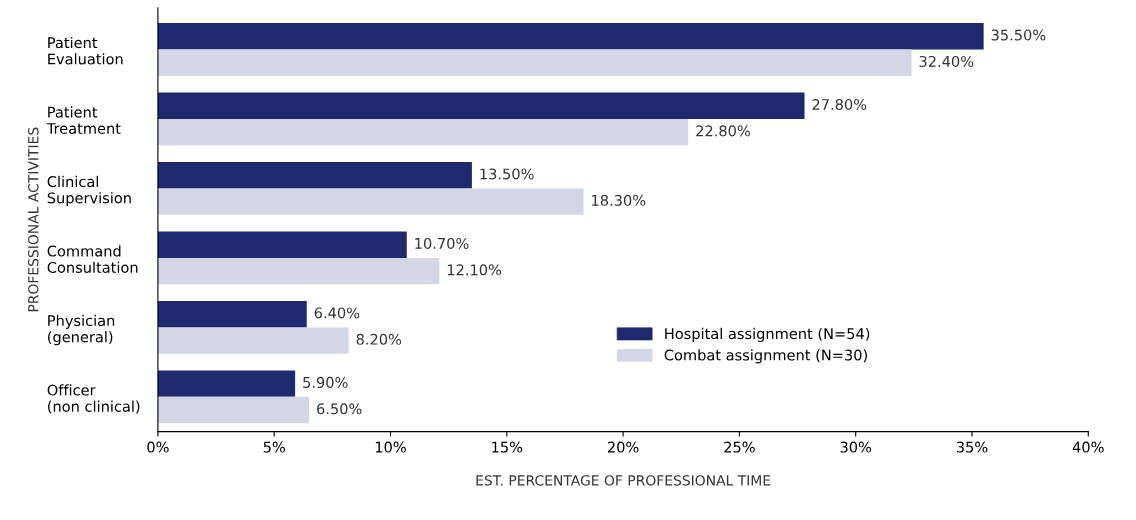  What do you see at coordinates (856, 447) in the screenshot?
I see `x-tick-label: 30%` at bounding box center [856, 447].